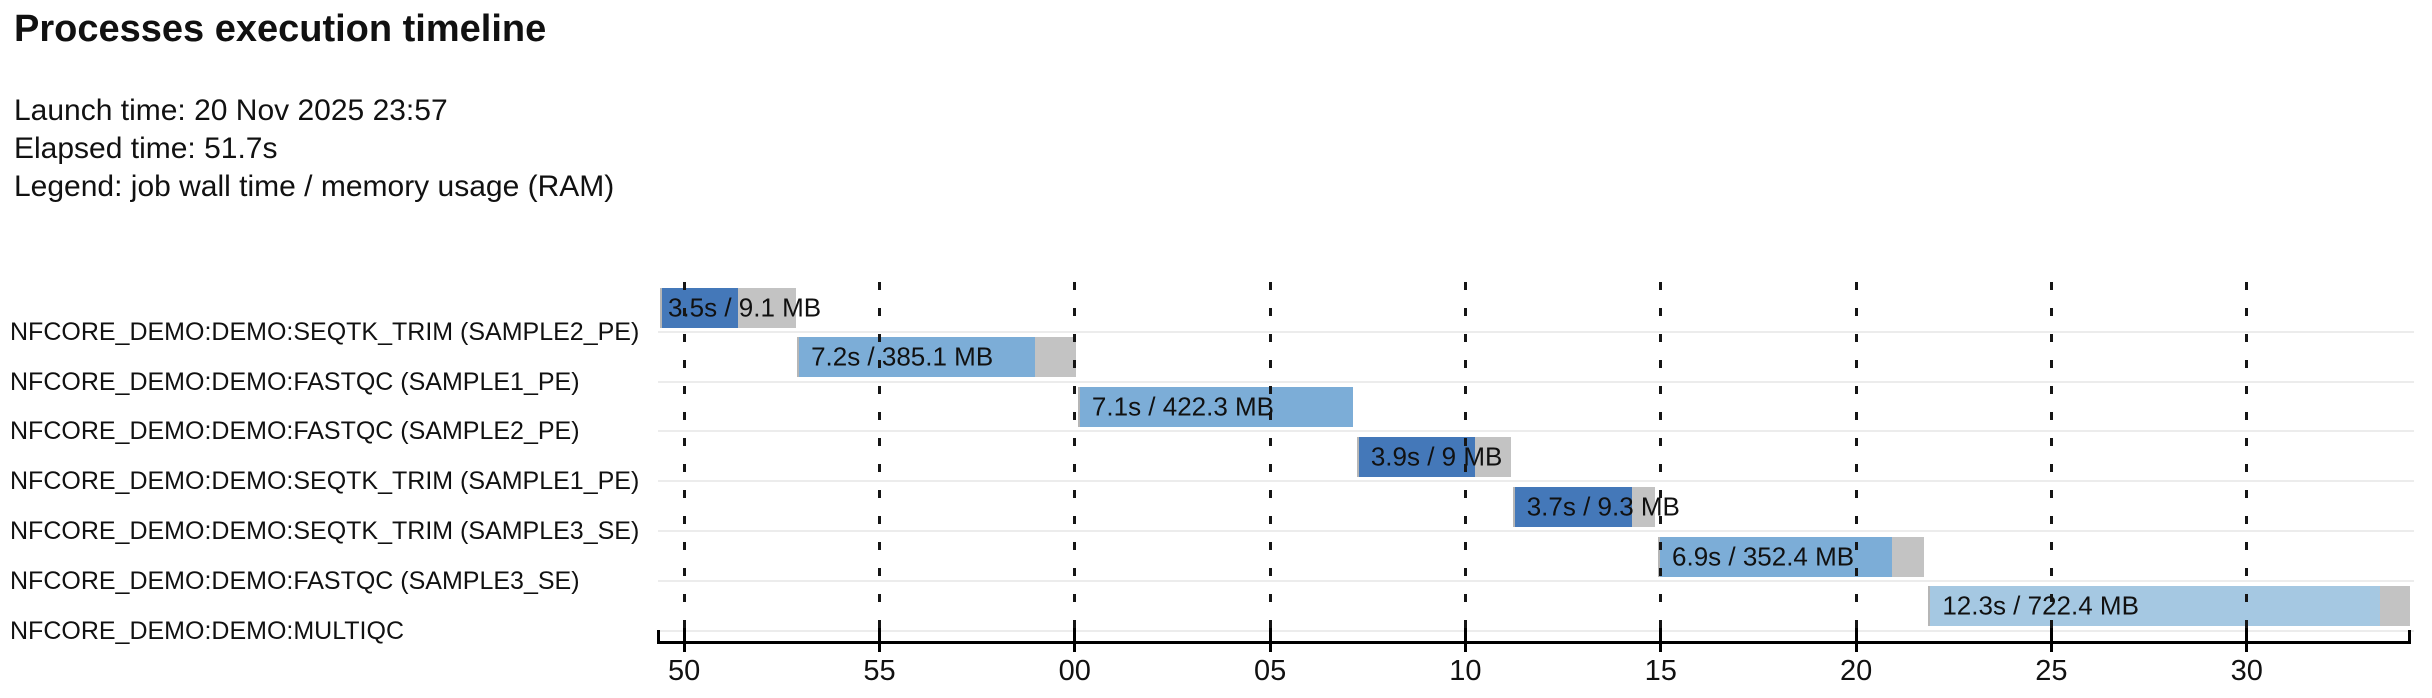 Image resolution: width=2432 pixels, height=698 pixels. I want to click on axis-tick-label: 10, so click(1465, 671).